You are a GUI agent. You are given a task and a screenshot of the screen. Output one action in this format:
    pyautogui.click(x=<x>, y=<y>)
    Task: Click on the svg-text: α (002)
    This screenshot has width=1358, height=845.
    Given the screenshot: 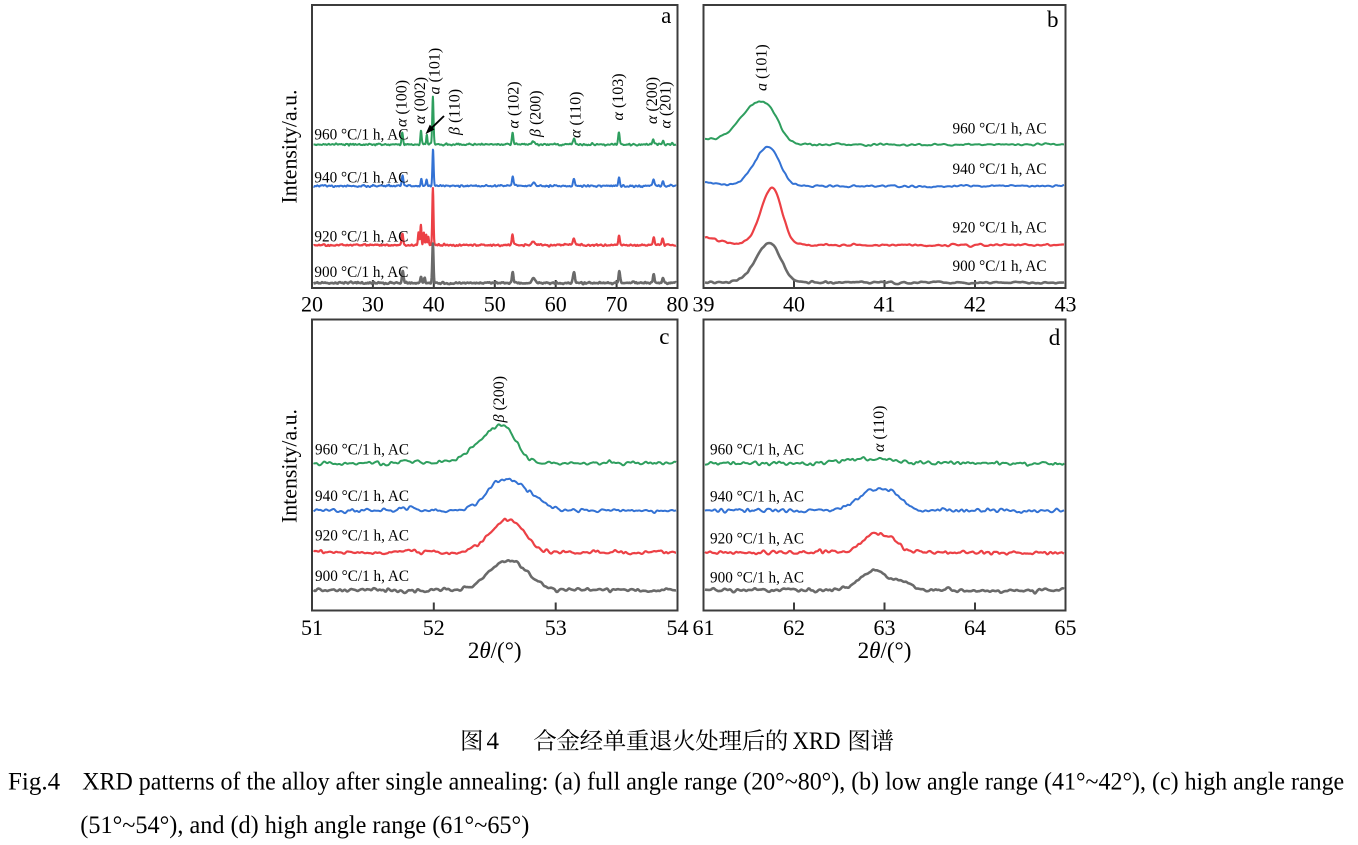 What is the action you would take?
    pyautogui.click(x=420, y=100)
    